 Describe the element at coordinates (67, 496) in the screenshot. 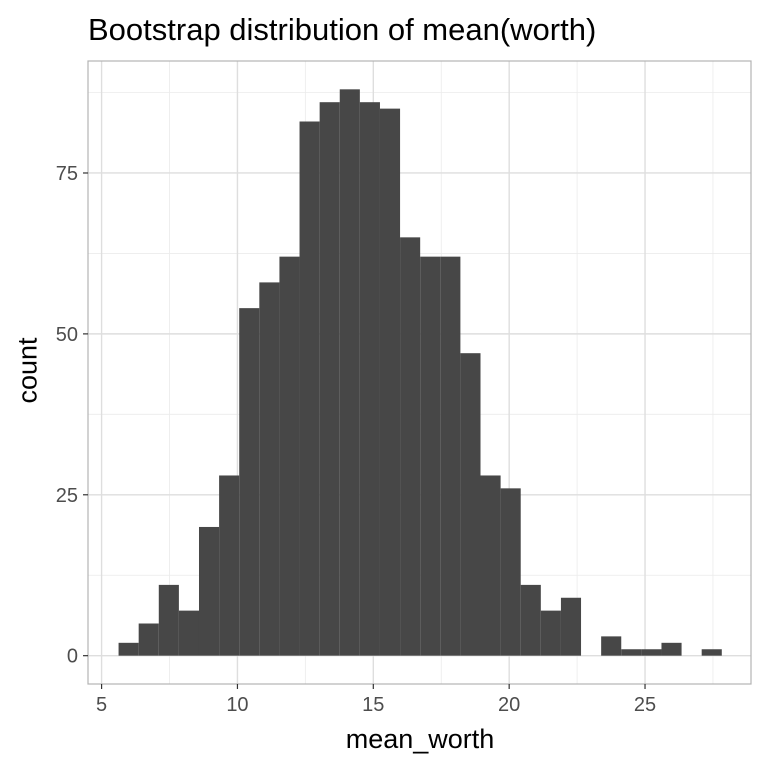

I see `y-tick-label: 25` at that location.